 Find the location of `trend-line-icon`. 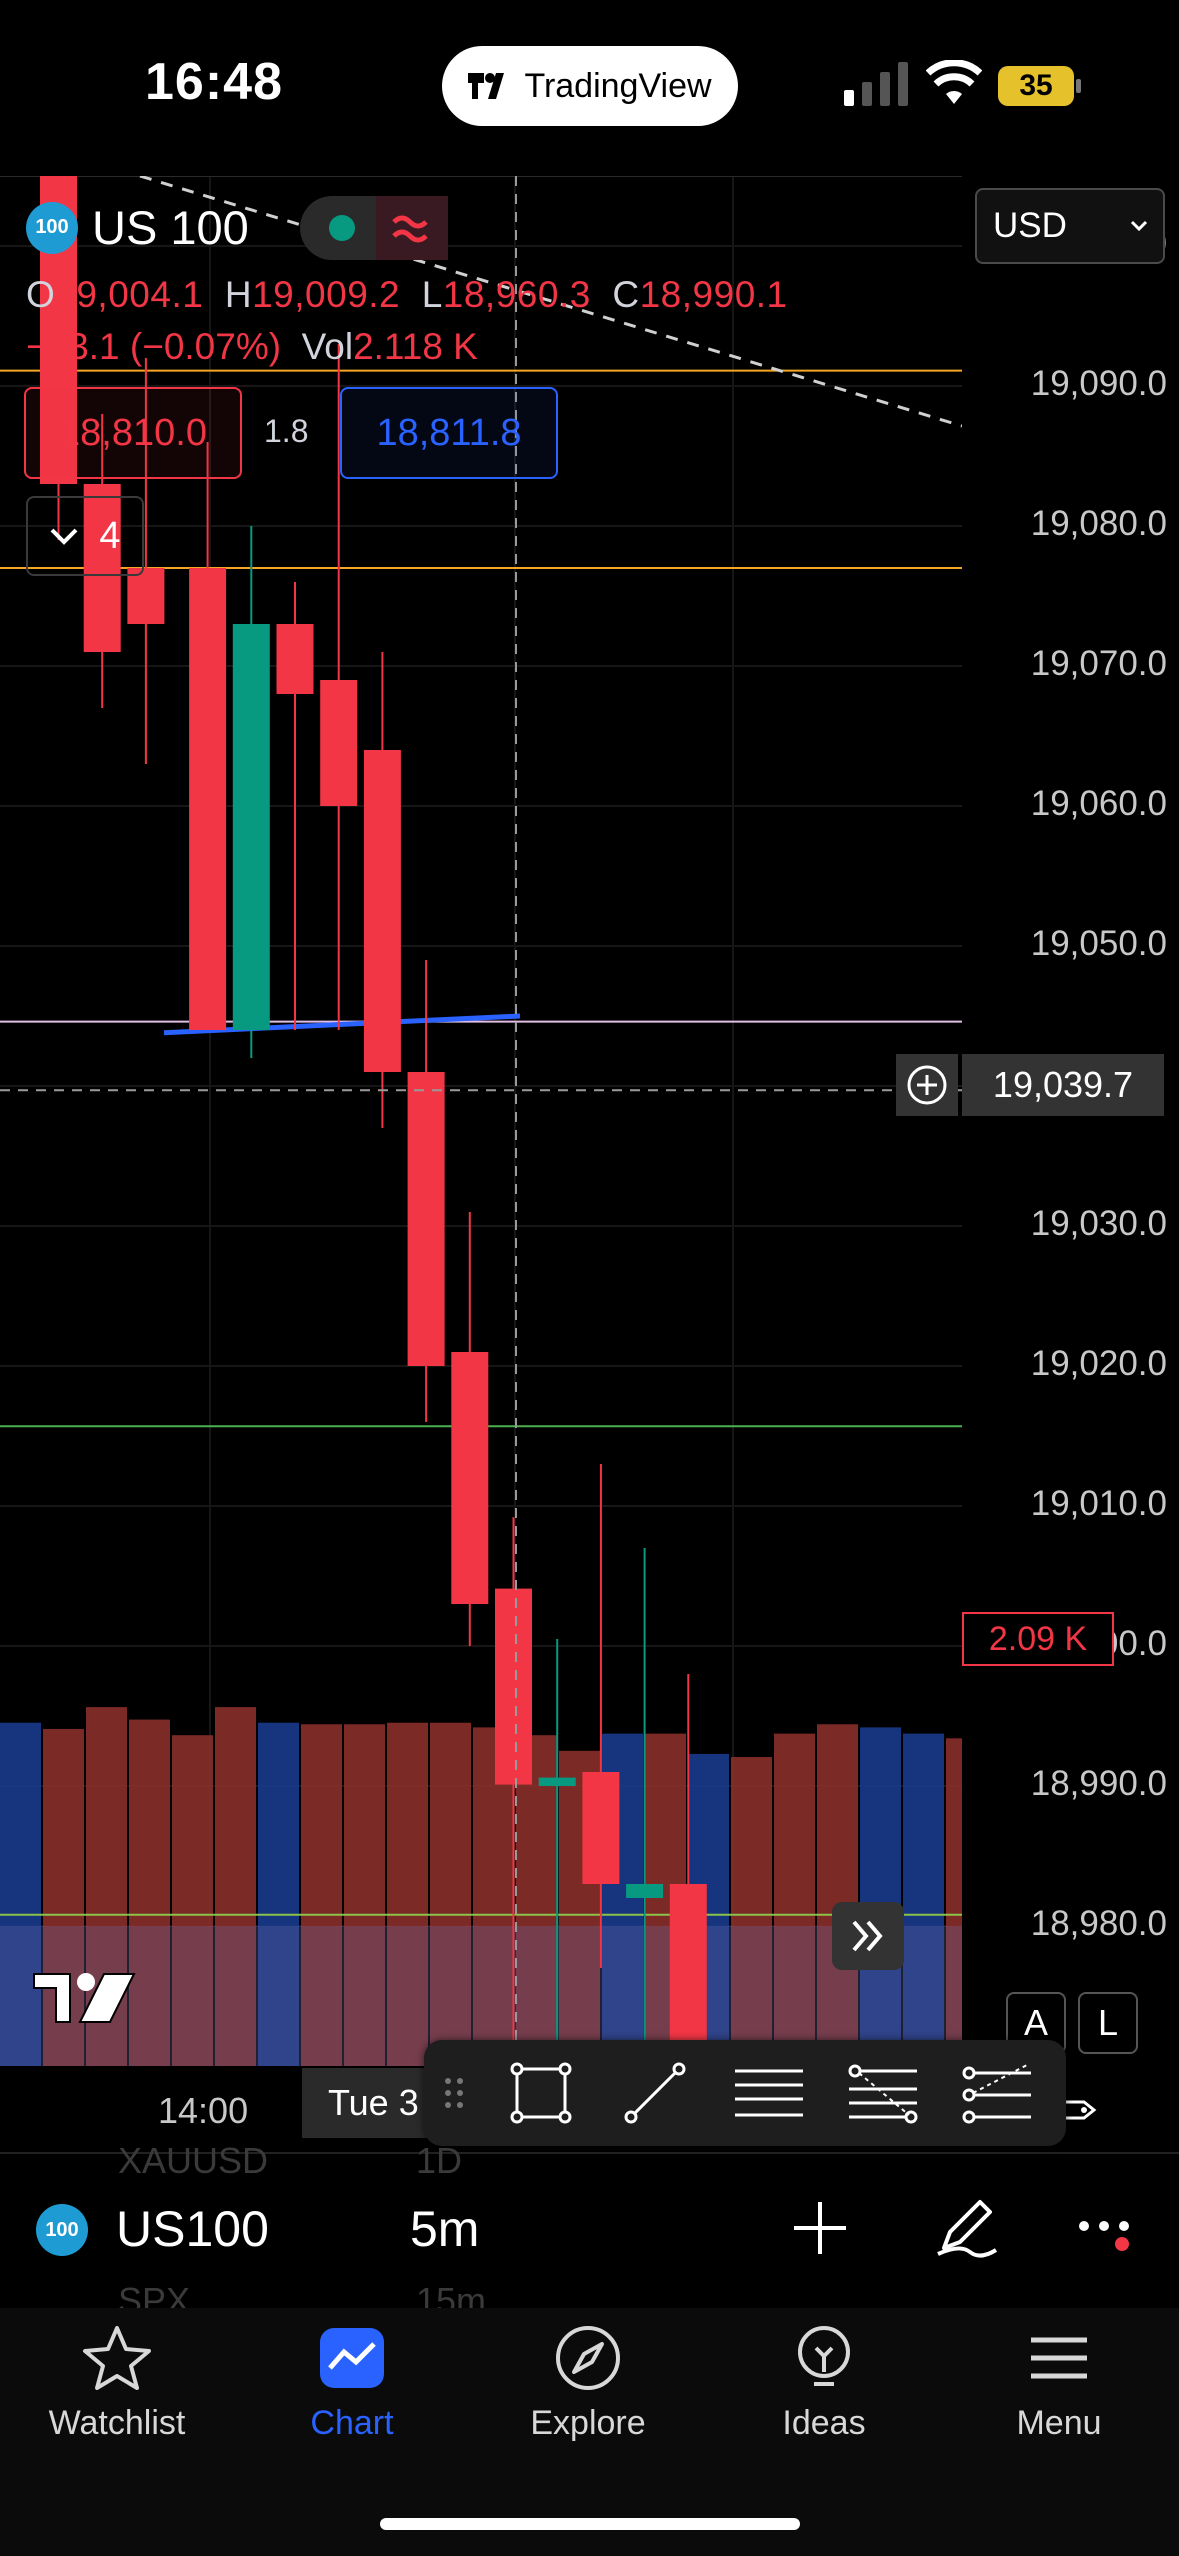

trend-line-icon is located at coordinates (655, 2093).